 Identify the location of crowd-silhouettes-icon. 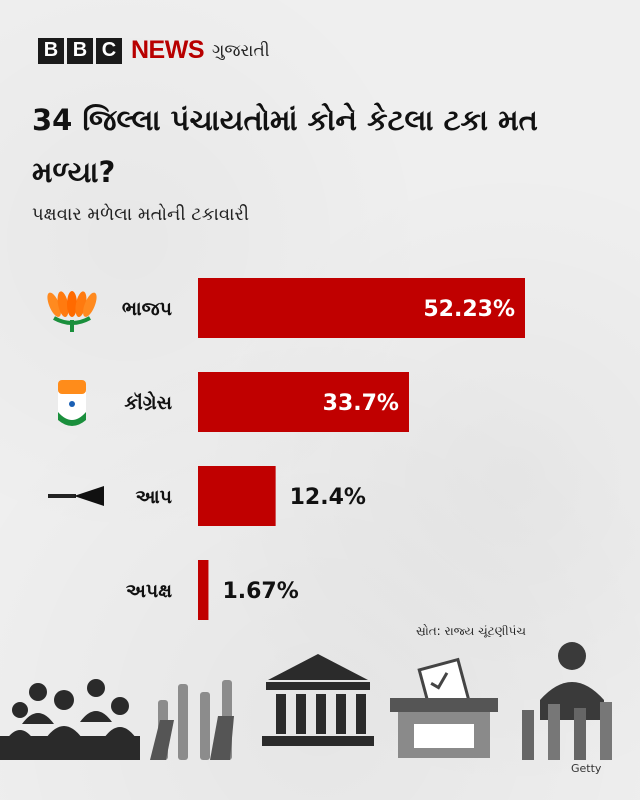
(70, 719).